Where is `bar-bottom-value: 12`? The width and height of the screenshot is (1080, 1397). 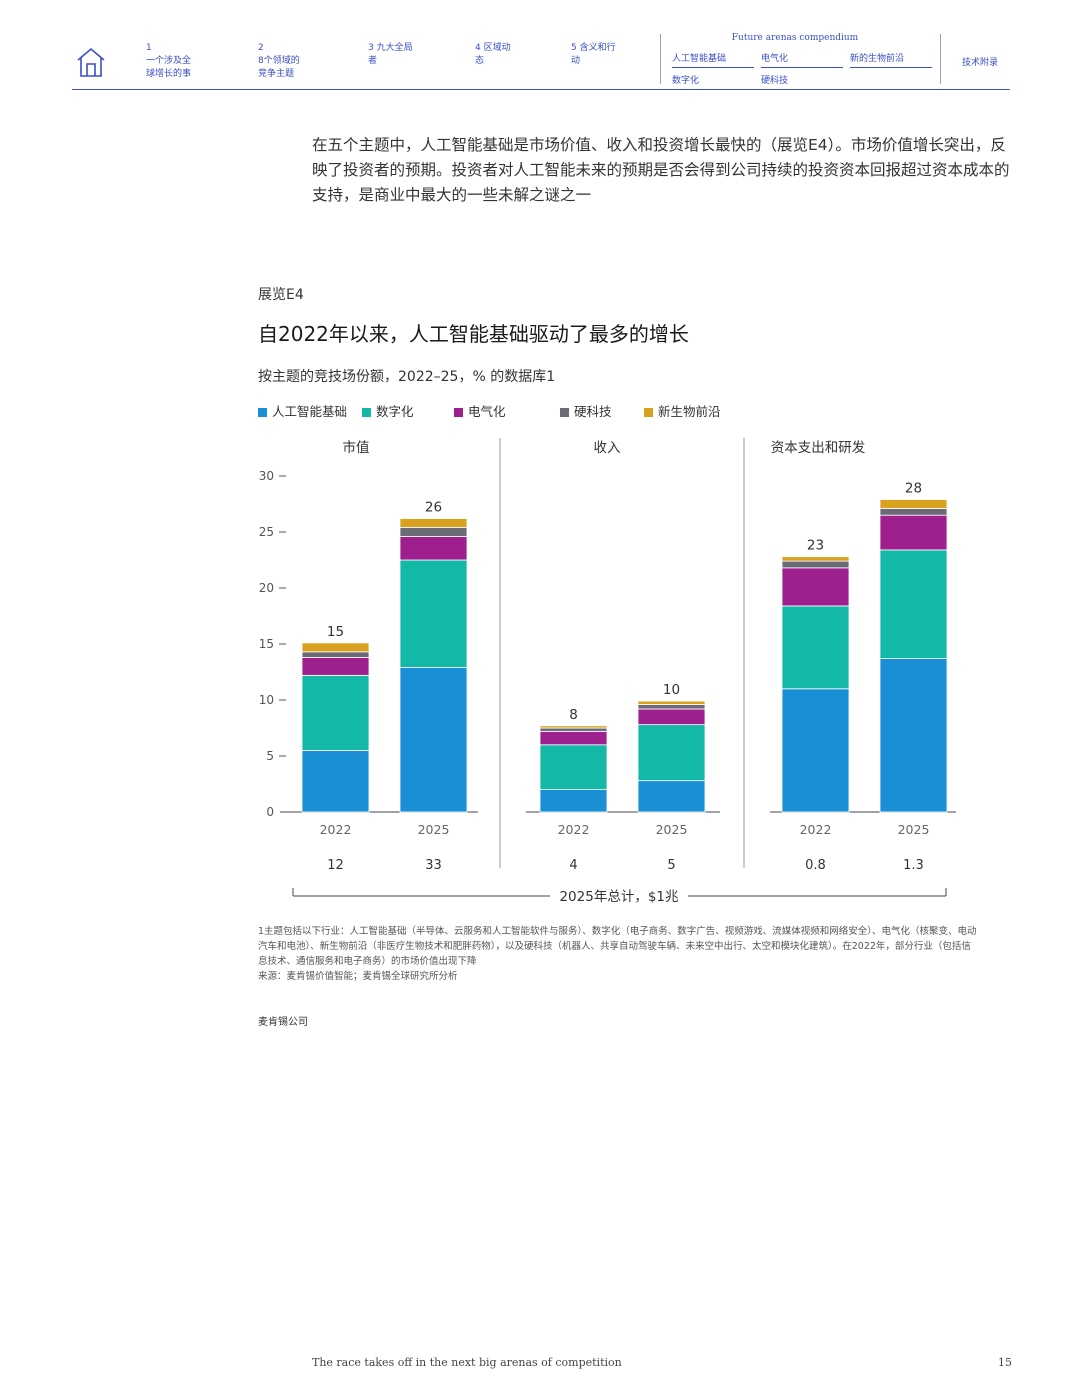 bar-bottom-value: 12 is located at coordinates (335, 865).